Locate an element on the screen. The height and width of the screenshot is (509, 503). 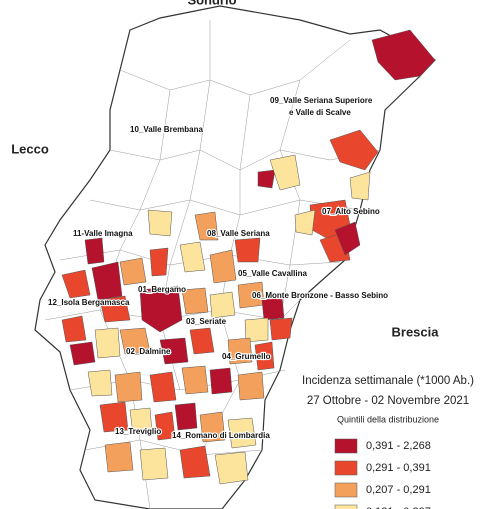
legend-title: Incidenza settimanale (*1000 Ab.) is located at coordinates (388, 381).